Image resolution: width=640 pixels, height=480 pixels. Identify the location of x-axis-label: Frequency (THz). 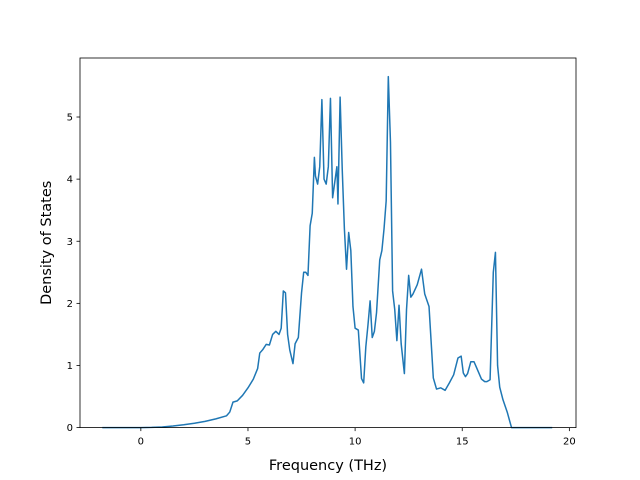
(328, 466).